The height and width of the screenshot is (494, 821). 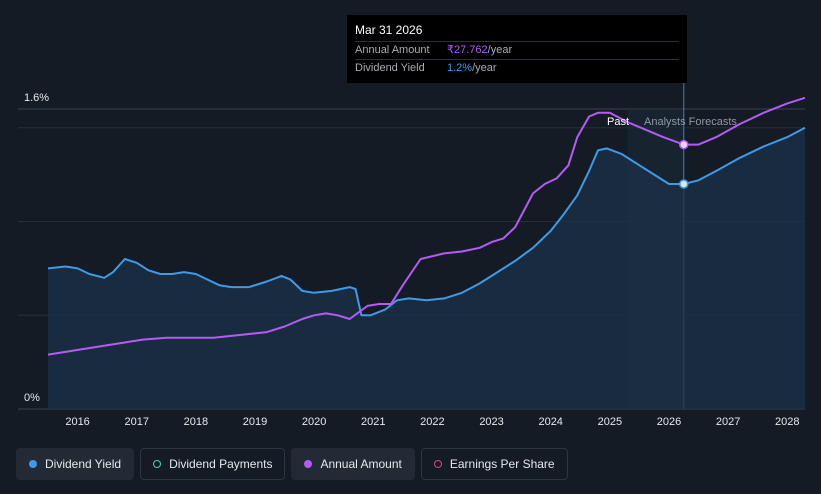 I want to click on y-label-top: 1.6%, so click(x=36, y=98).